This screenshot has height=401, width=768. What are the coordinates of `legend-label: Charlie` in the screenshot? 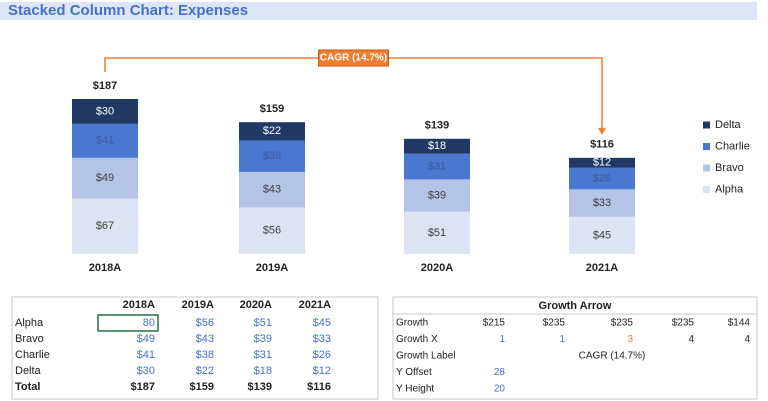 It's located at (732, 146).